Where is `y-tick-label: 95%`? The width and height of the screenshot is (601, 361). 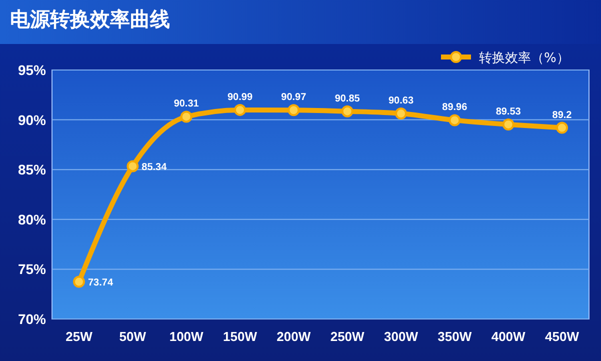
y-tick-label: 95% is located at coordinates (32, 70).